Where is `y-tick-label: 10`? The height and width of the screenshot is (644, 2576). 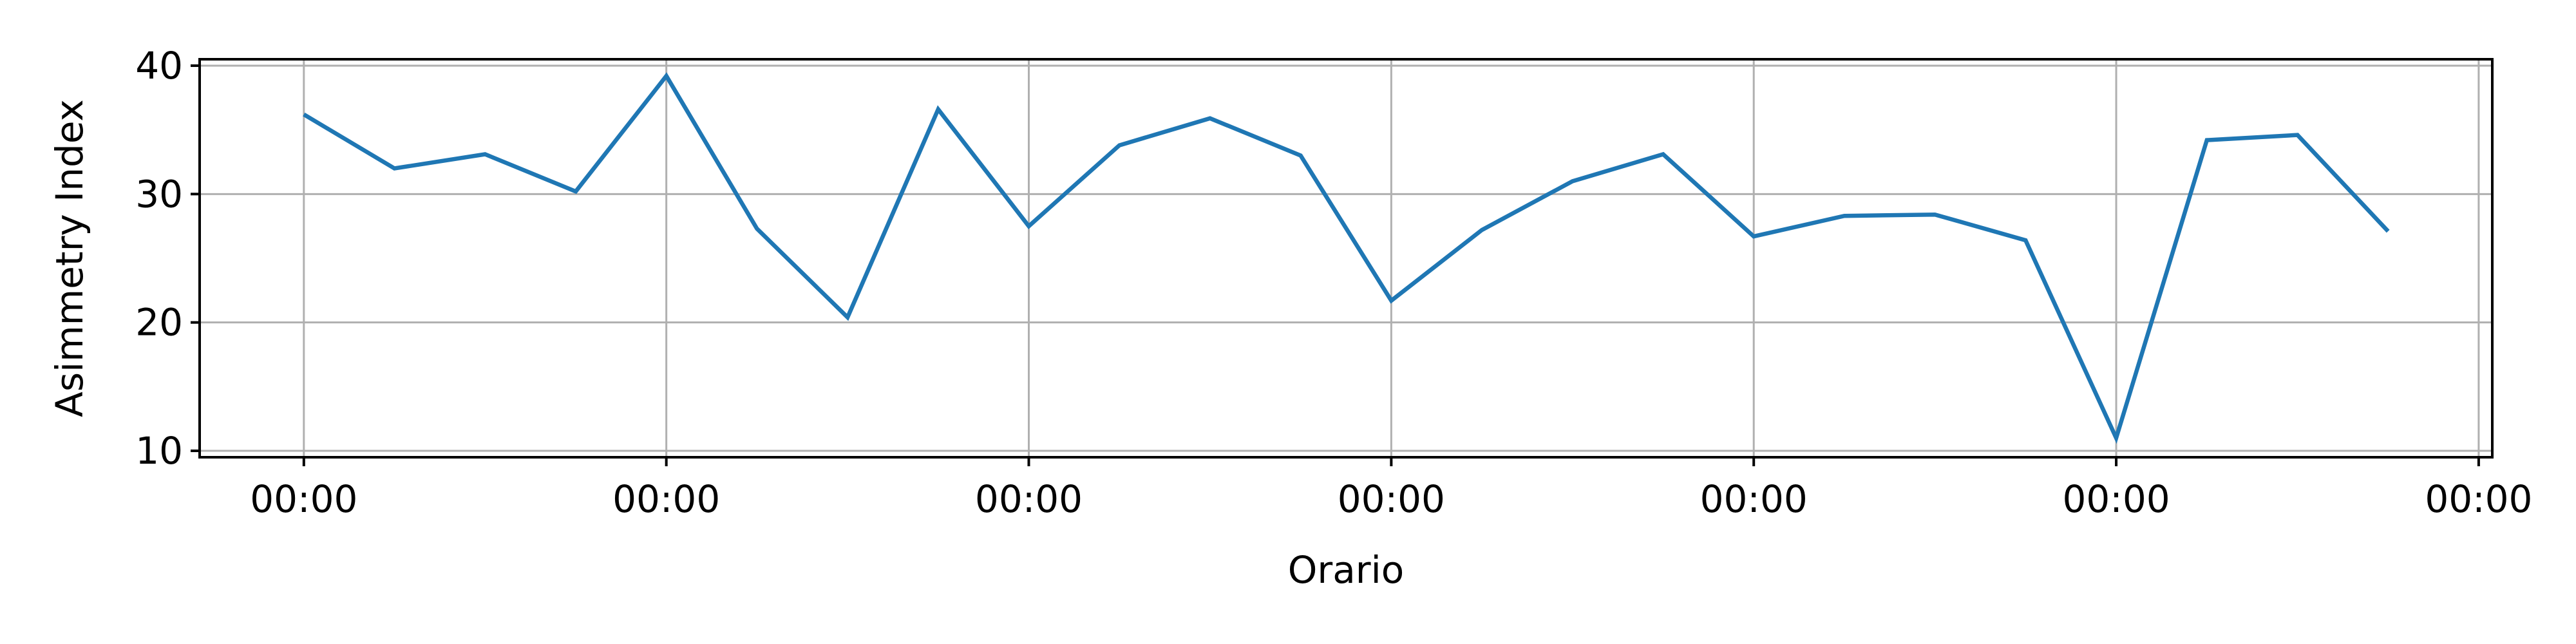 y-tick-label: 10 is located at coordinates (159, 451).